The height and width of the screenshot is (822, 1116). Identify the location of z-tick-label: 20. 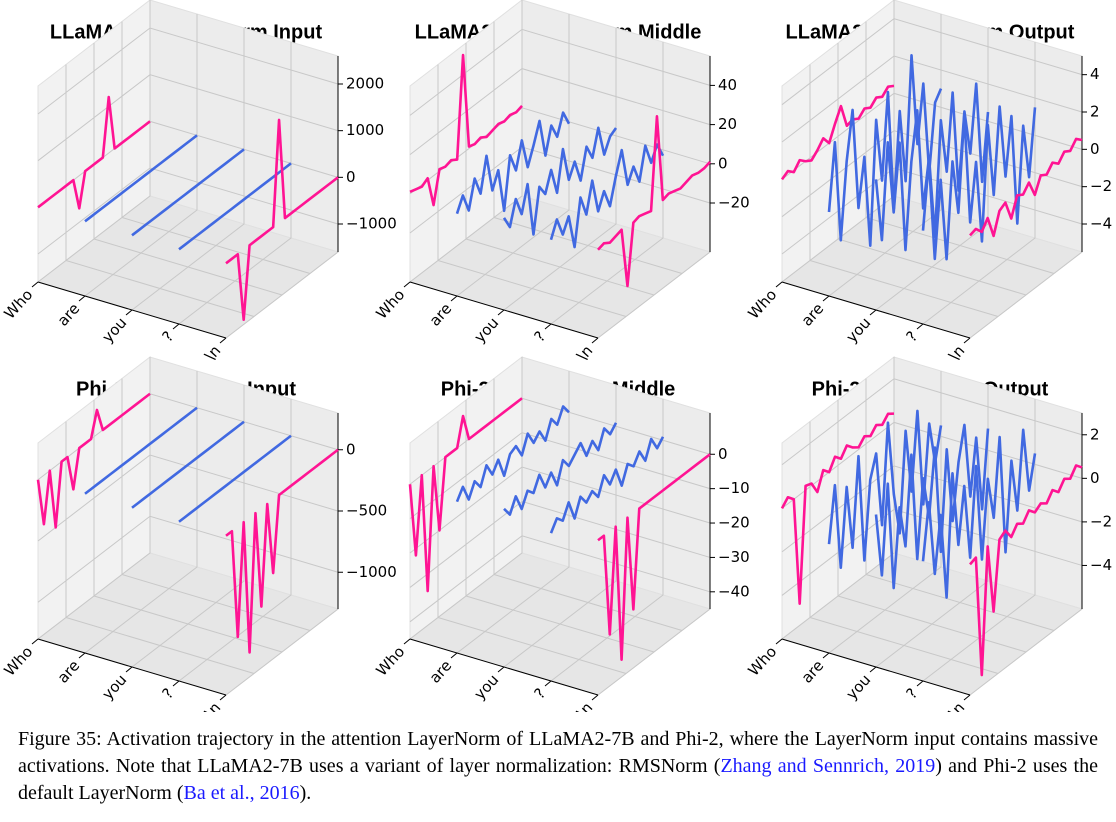
(727, 124).